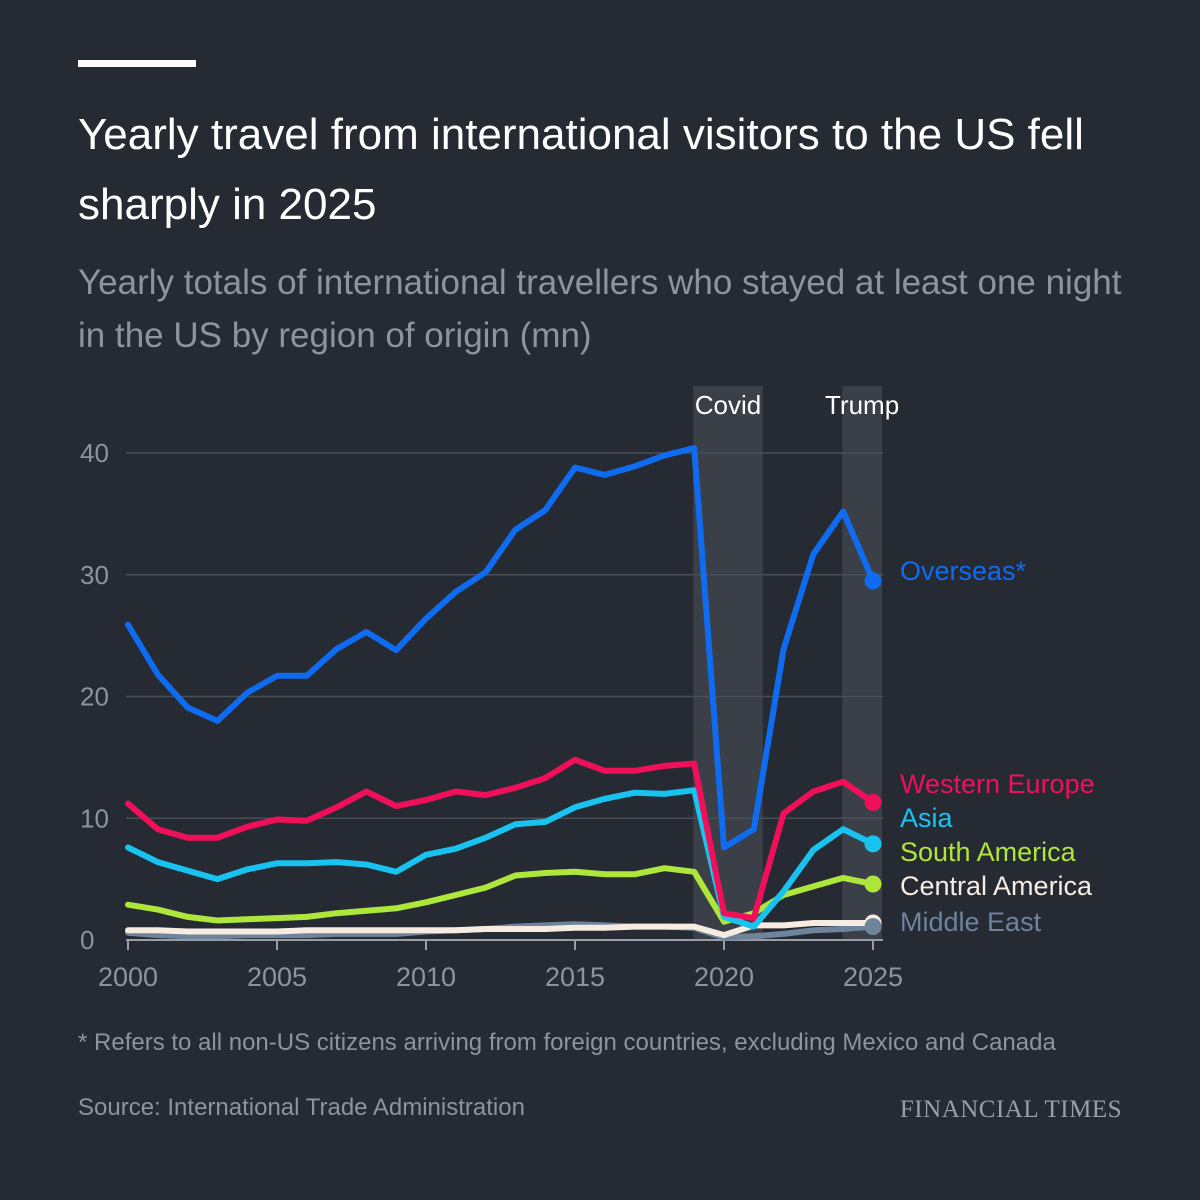 This screenshot has height=1200, width=1200. I want to click on y-tick-label-20: 20, so click(94, 697).